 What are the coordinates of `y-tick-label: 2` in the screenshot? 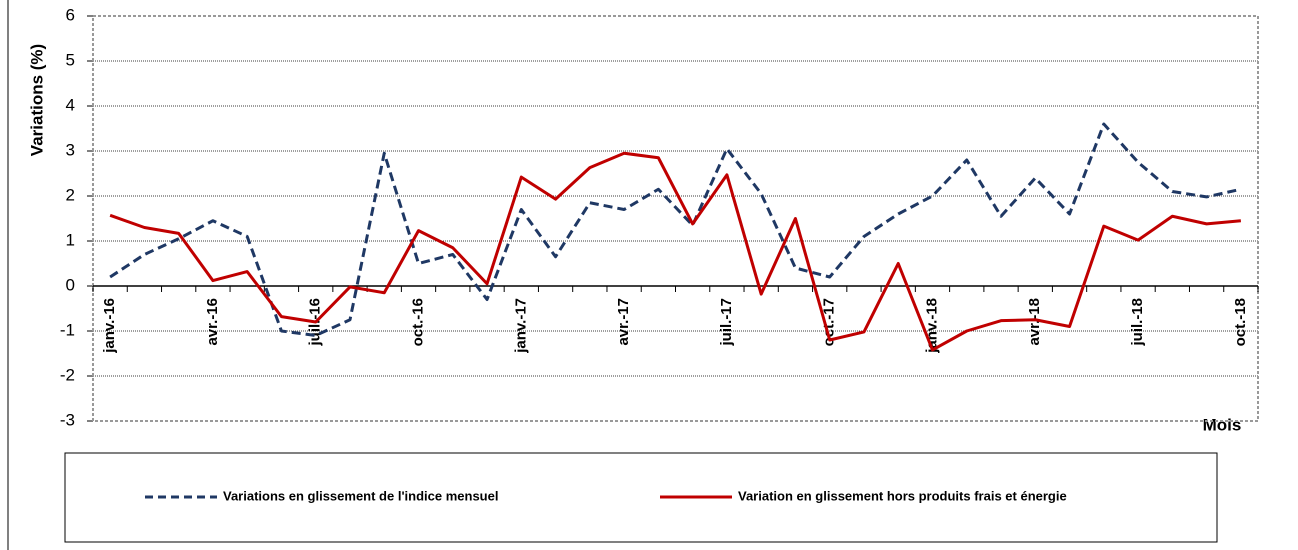 It's located at (70, 194).